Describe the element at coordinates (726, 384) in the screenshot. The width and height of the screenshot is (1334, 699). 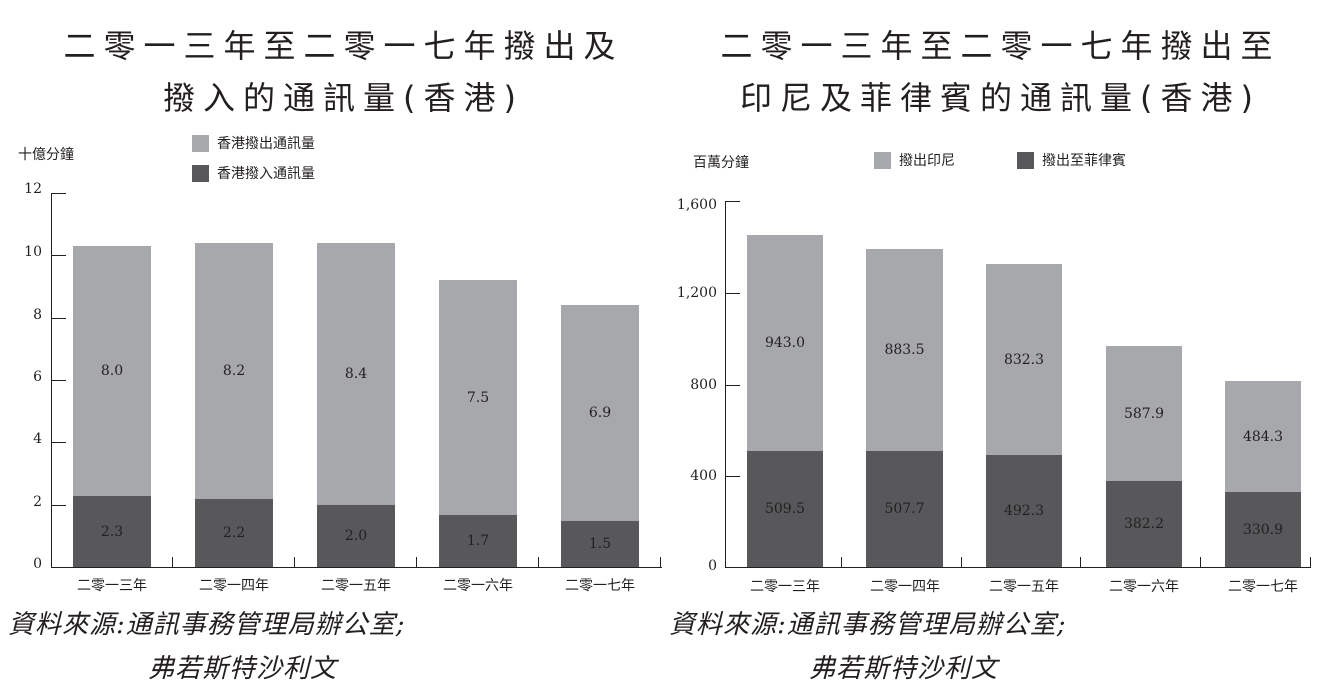
I see `right-y-axis` at that location.